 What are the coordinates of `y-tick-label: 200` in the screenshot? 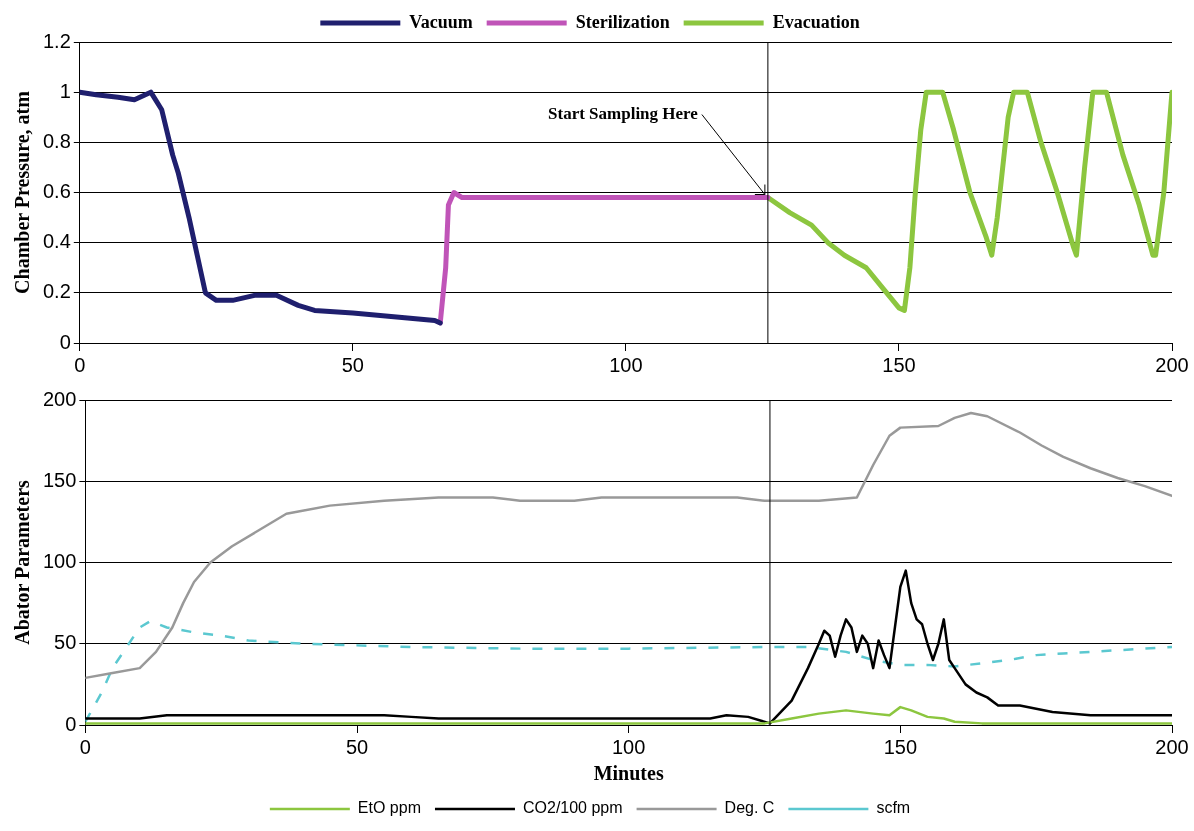 It's located at (59, 398).